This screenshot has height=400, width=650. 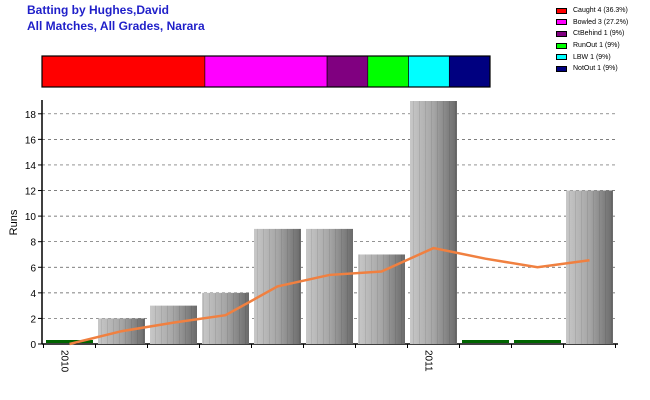 What do you see at coordinates (31, 115) in the screenshot?
I see `y-tick-label: 18` at bounding box center [31, 115].